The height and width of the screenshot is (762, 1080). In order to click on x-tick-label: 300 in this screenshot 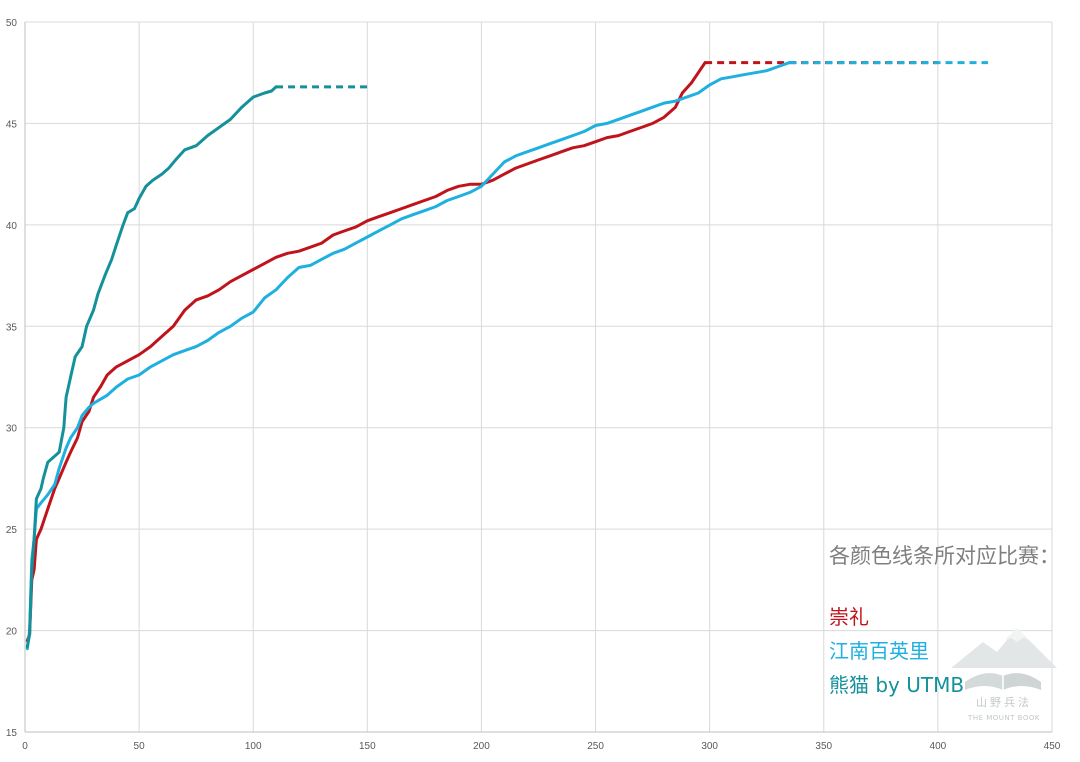, I will do `click(709, 746)`.